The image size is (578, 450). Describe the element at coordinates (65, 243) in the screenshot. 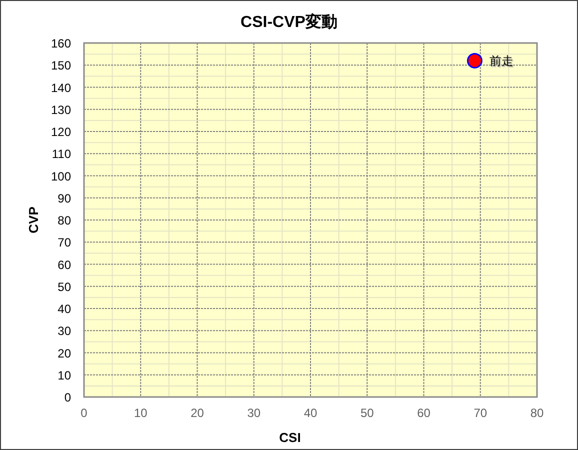

I see `y-tick-label: 70` at that location.